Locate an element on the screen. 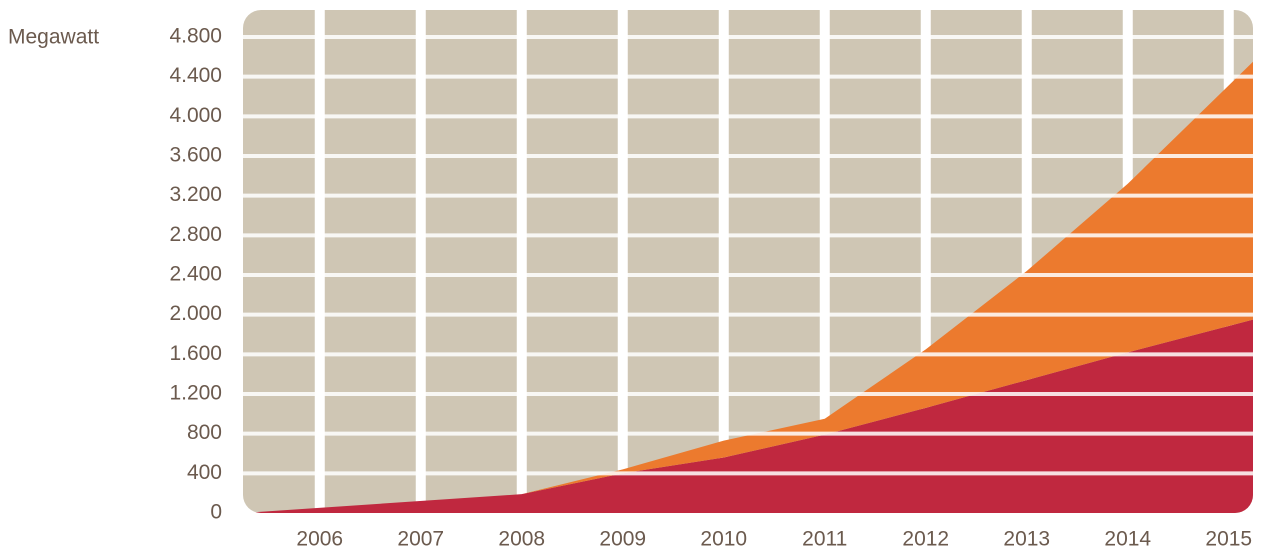 This screenshot has width=1261, height=554. y-tick-label: 2.000 is located at coordinates (195, 313).